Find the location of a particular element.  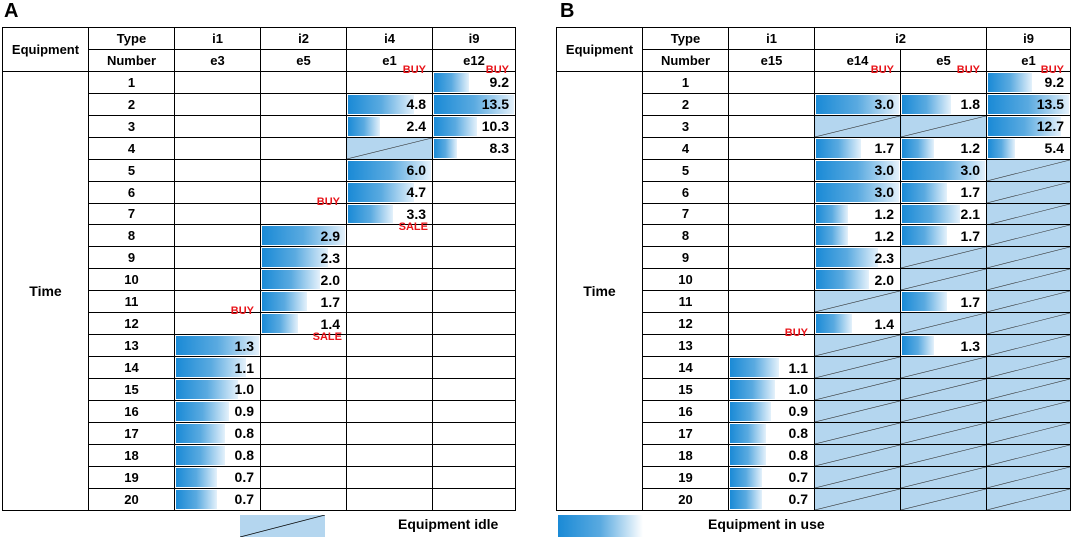

time-label: Time is located at coordinates (599, 290).